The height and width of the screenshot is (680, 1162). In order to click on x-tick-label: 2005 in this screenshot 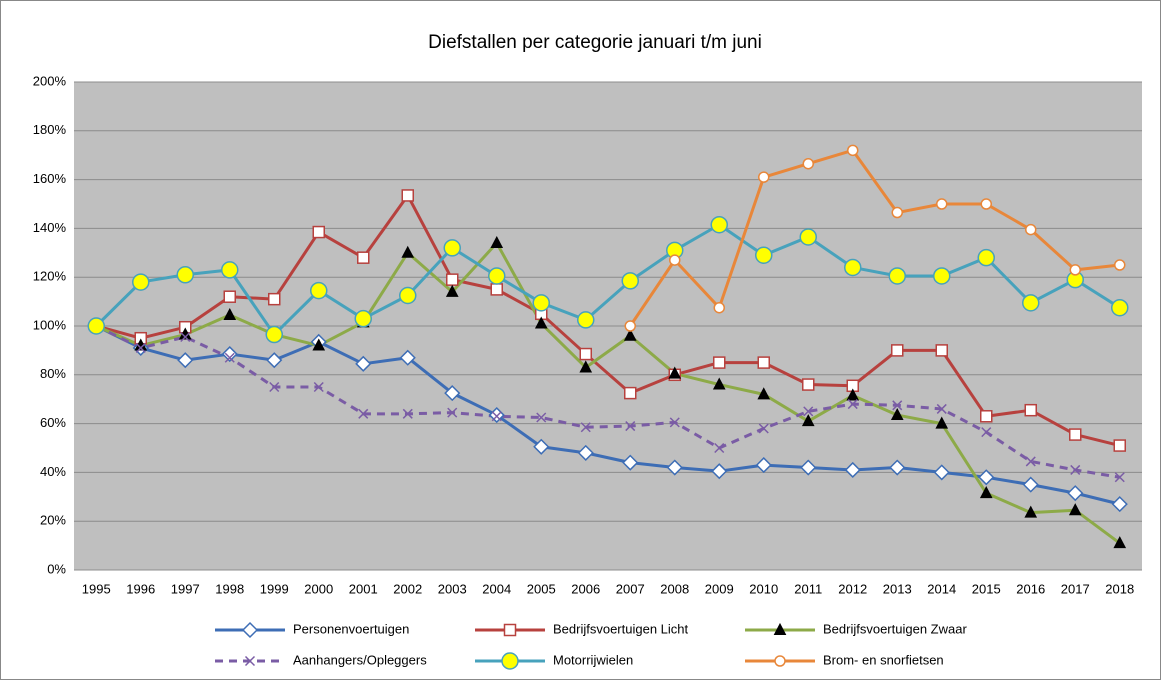, I will do `click(541, 588)`.